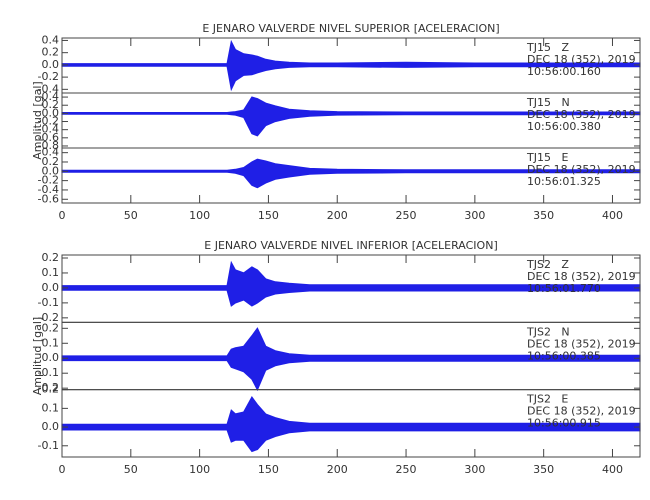 The width and height of the screenshot is (650, 500). I want to click on time-label: 10:56:01.325, so click(564, 181).